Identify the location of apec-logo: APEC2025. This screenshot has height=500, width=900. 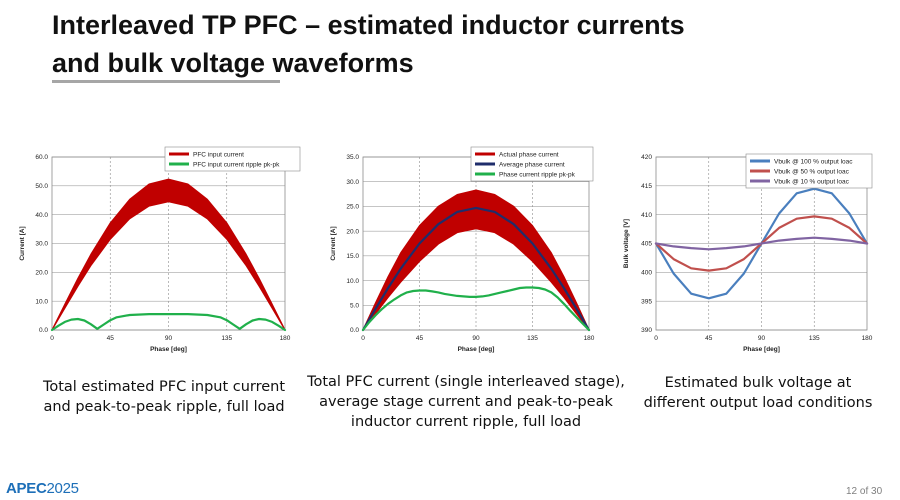
(42, 488).